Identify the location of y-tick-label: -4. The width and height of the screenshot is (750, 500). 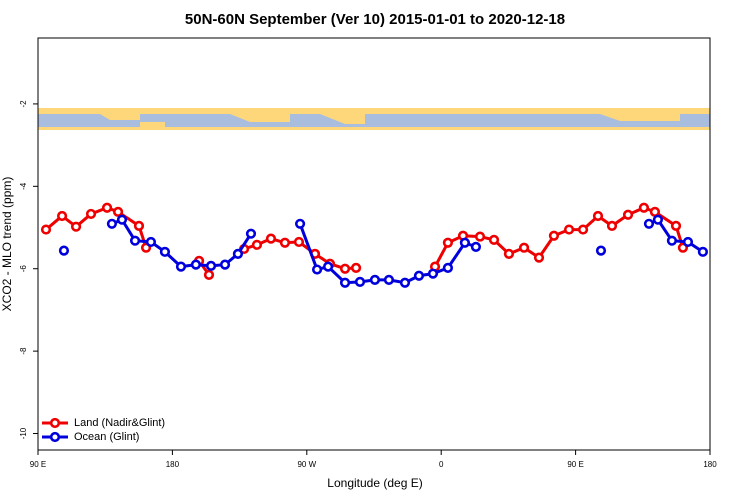
(23, 186).